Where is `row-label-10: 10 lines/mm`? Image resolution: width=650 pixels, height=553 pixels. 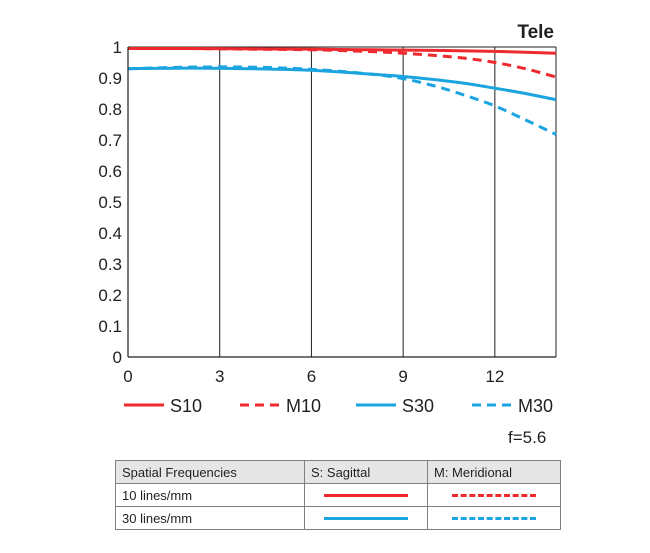
row-label-10: 10 lines/mm is located at coordinates (210, 495).